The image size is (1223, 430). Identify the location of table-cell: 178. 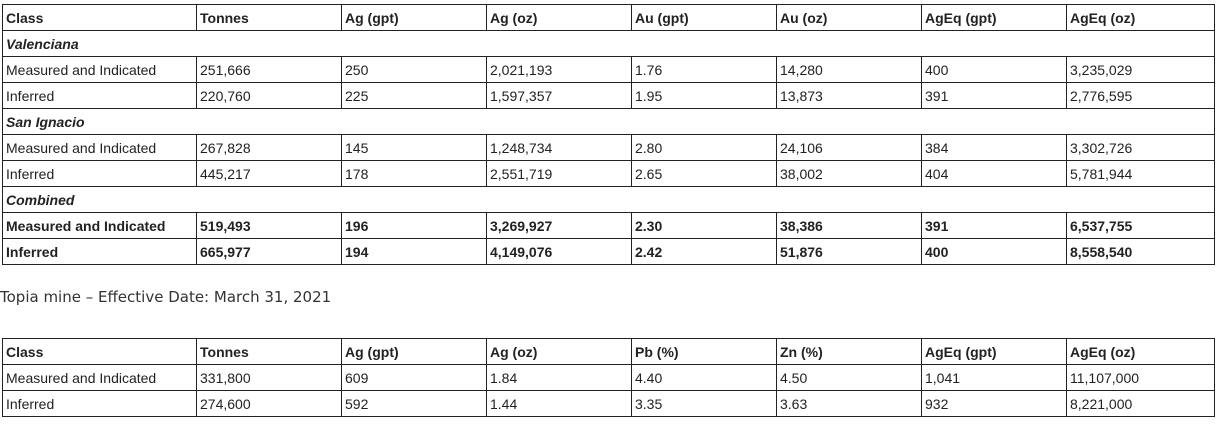
(414, 173).